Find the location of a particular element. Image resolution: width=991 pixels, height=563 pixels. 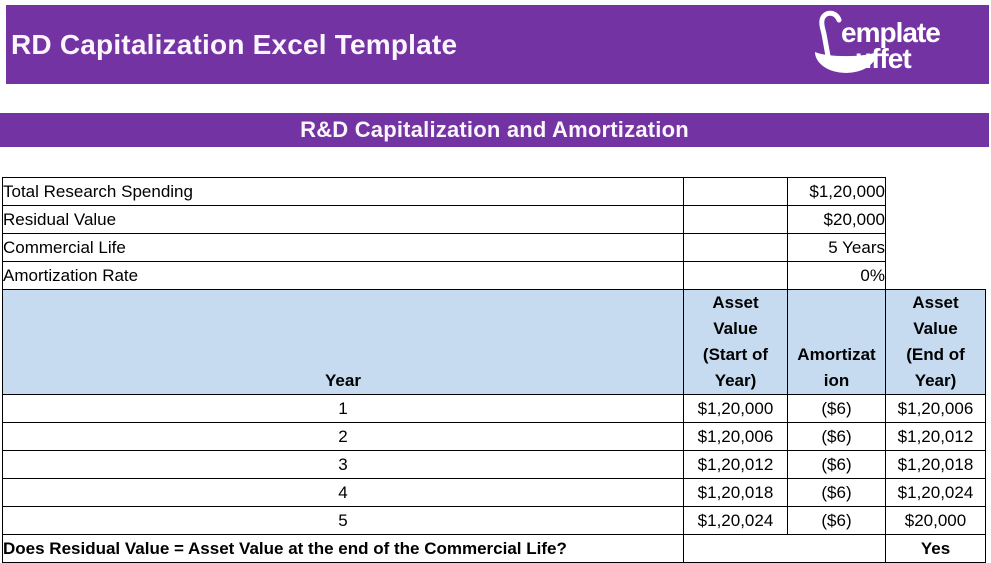

summary-row: Residual Value $20,000 is located at coordinates (494, 219).